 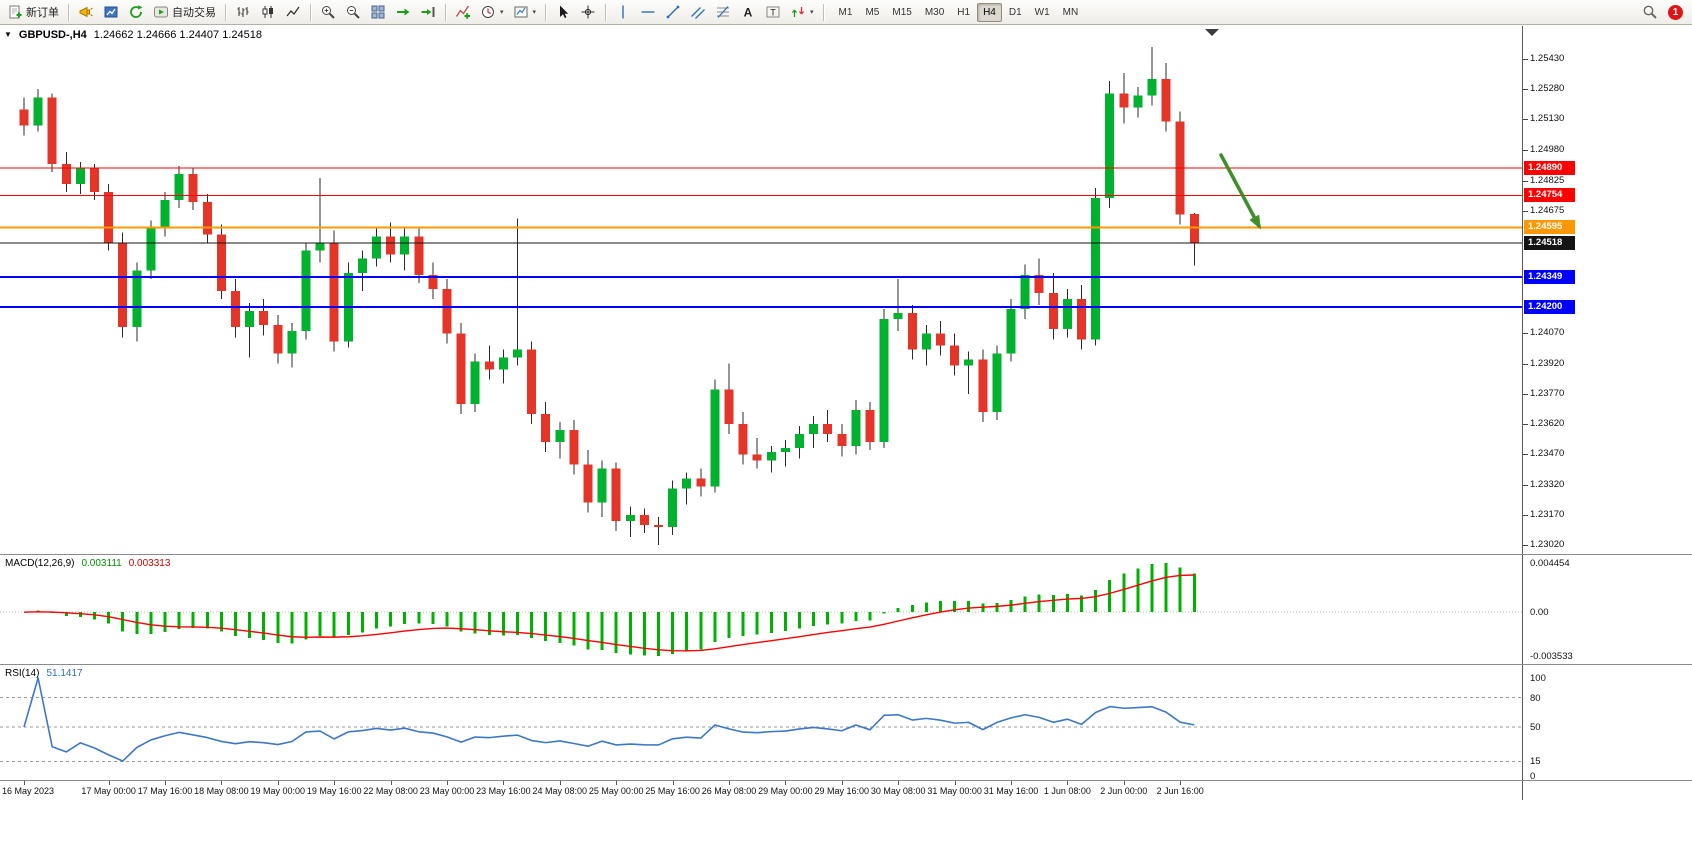 I want to click on dropdown-caret: ▾, so click(x=812, y=12).